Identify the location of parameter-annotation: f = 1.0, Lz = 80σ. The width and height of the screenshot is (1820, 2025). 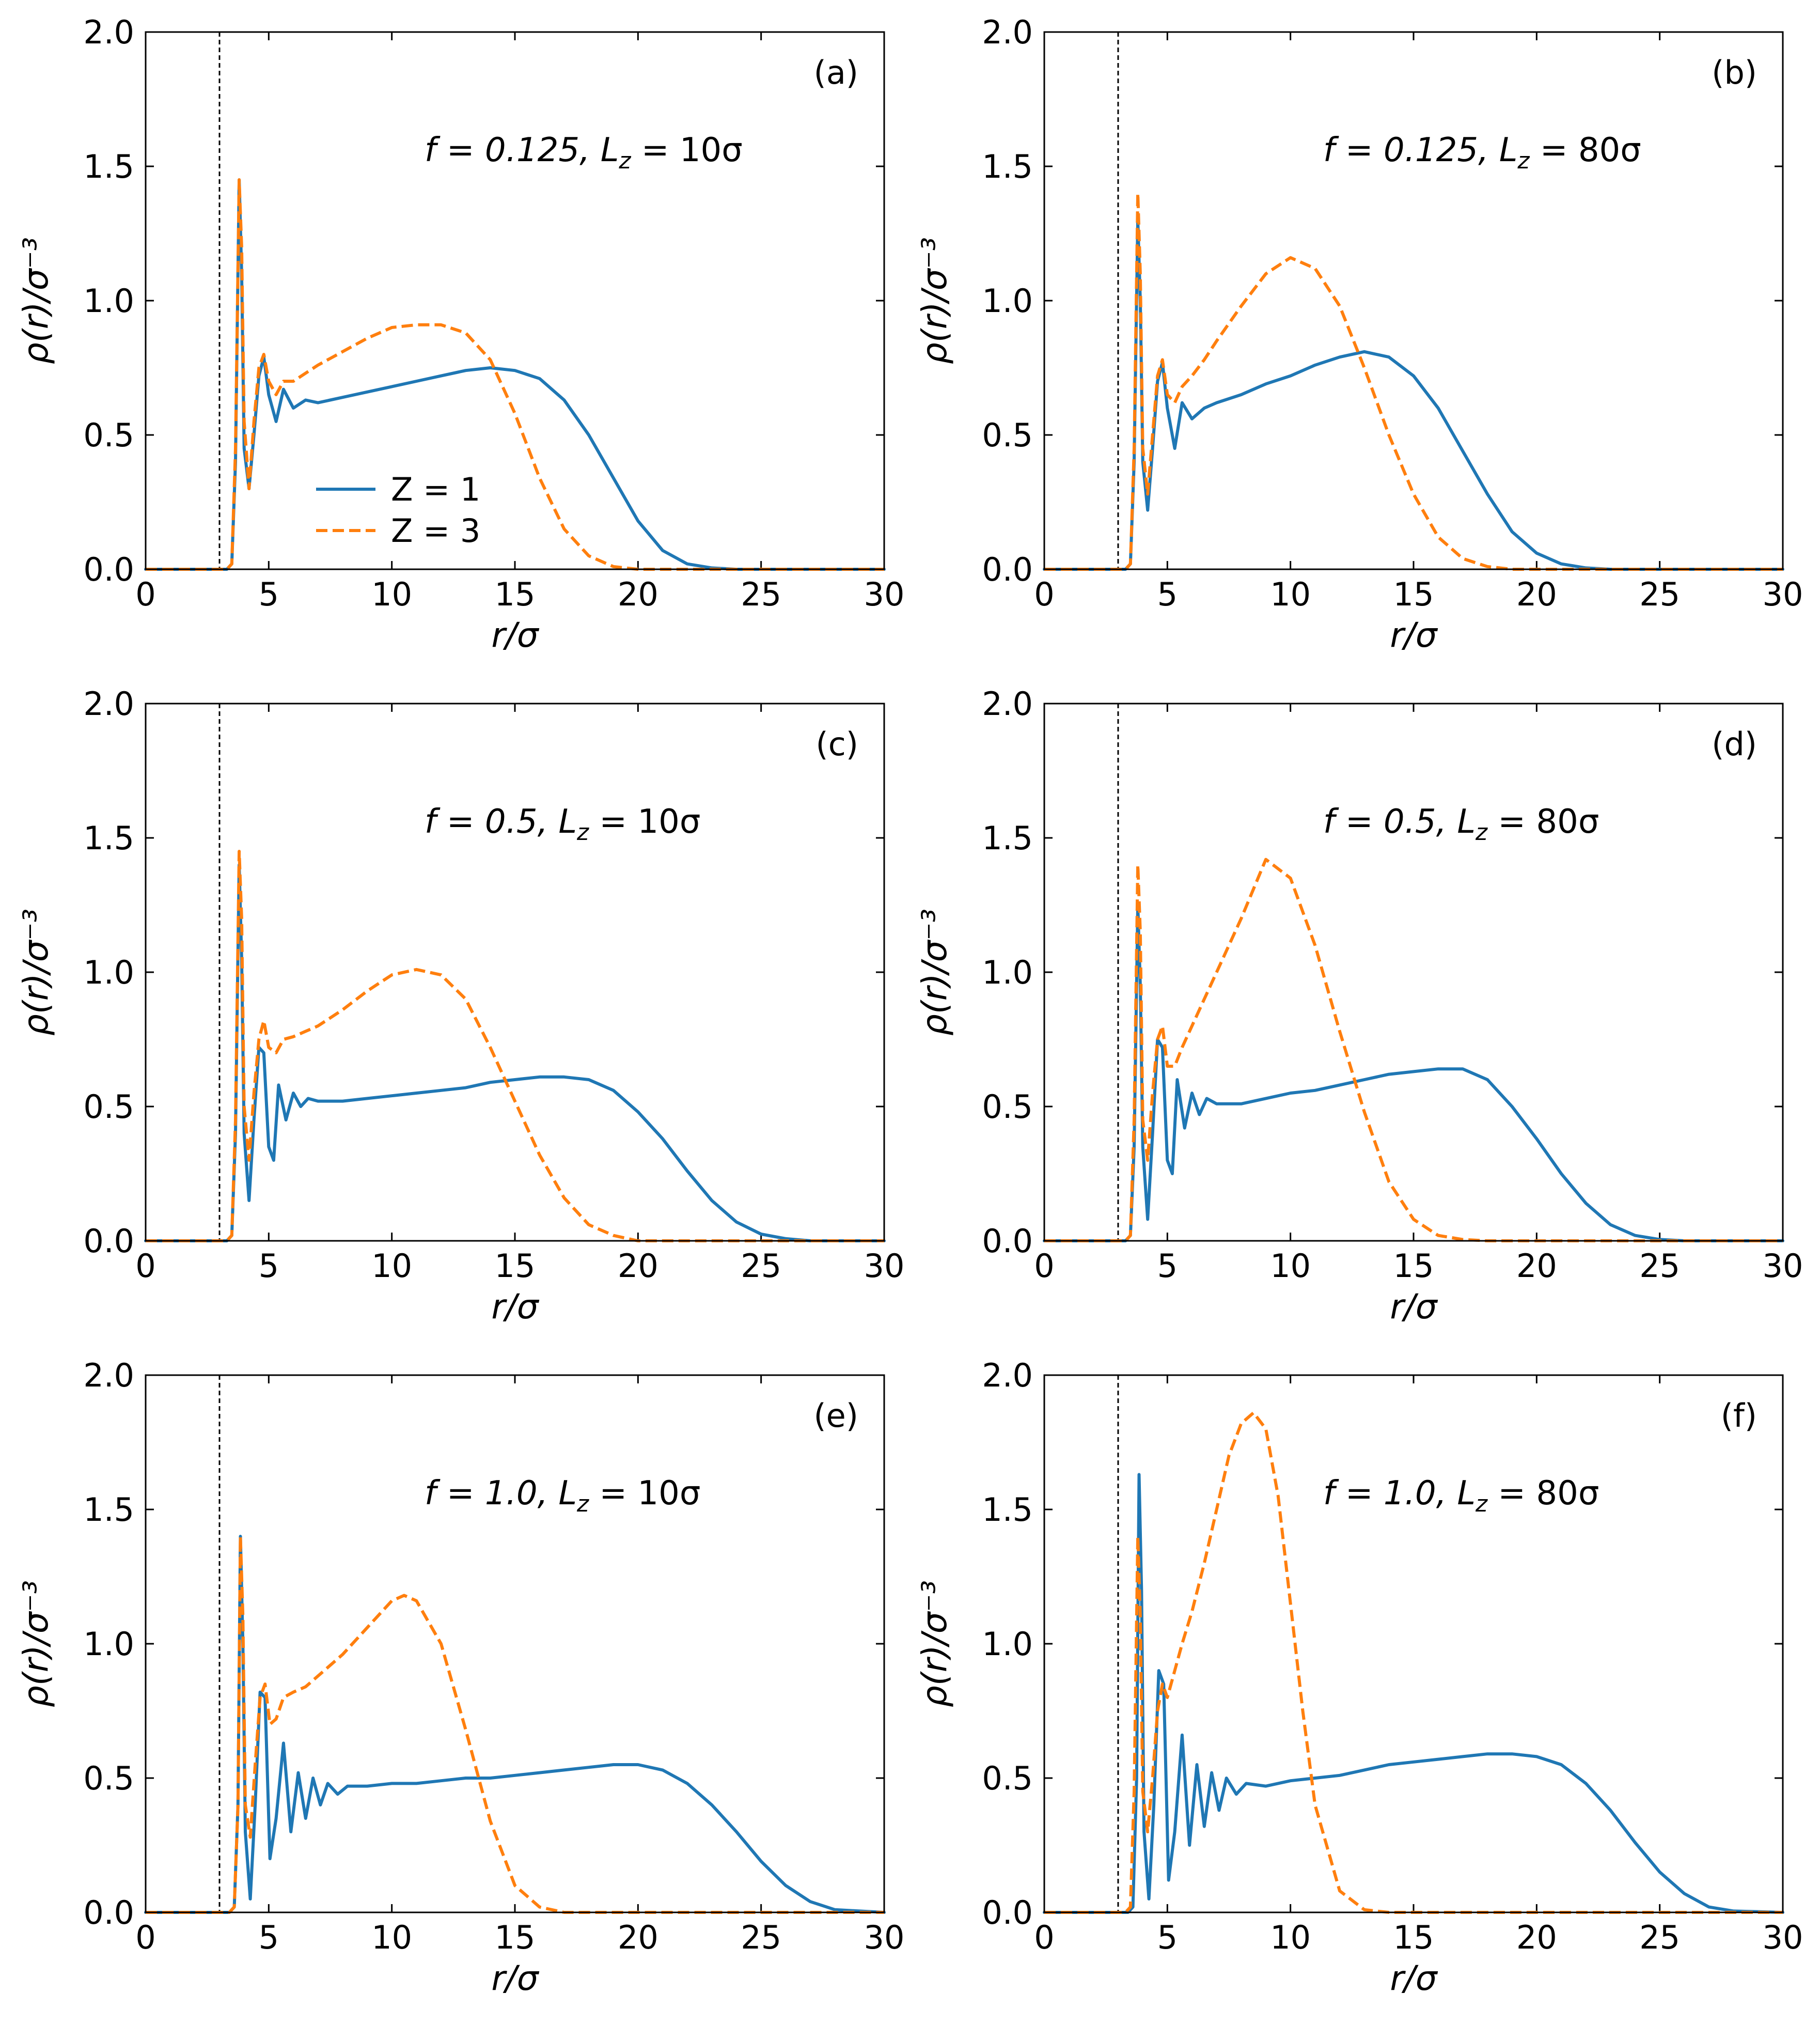
(1461, 1495).